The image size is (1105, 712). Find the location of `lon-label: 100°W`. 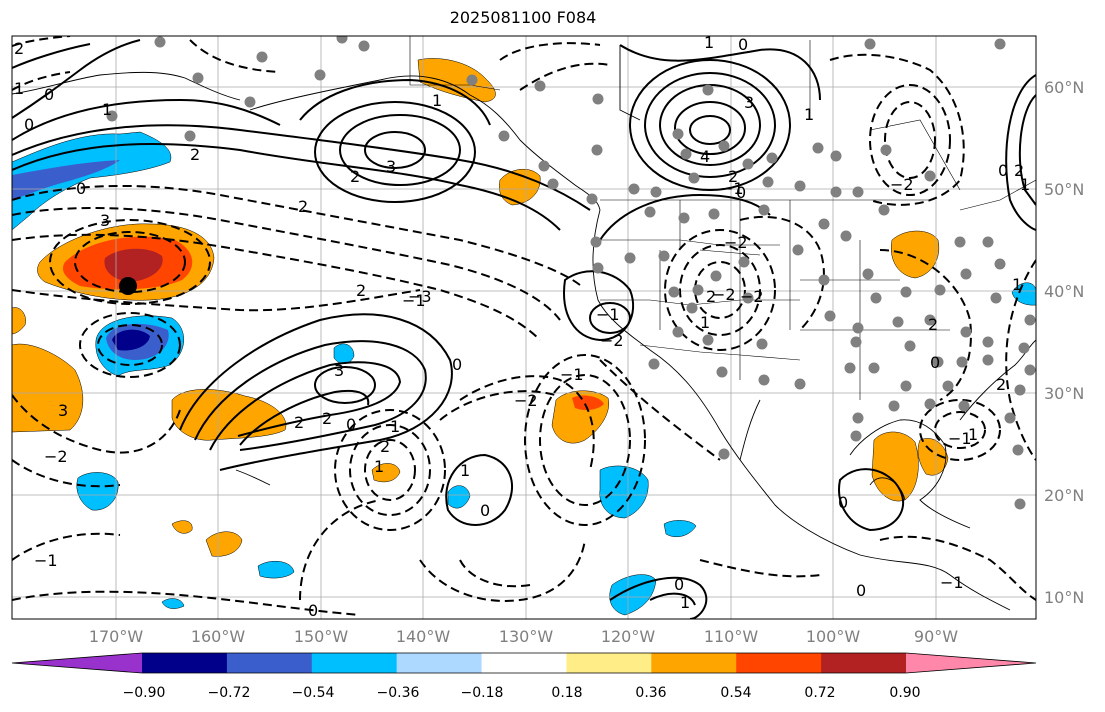

lon-label: 100°W is located at coordinates (833, 636).